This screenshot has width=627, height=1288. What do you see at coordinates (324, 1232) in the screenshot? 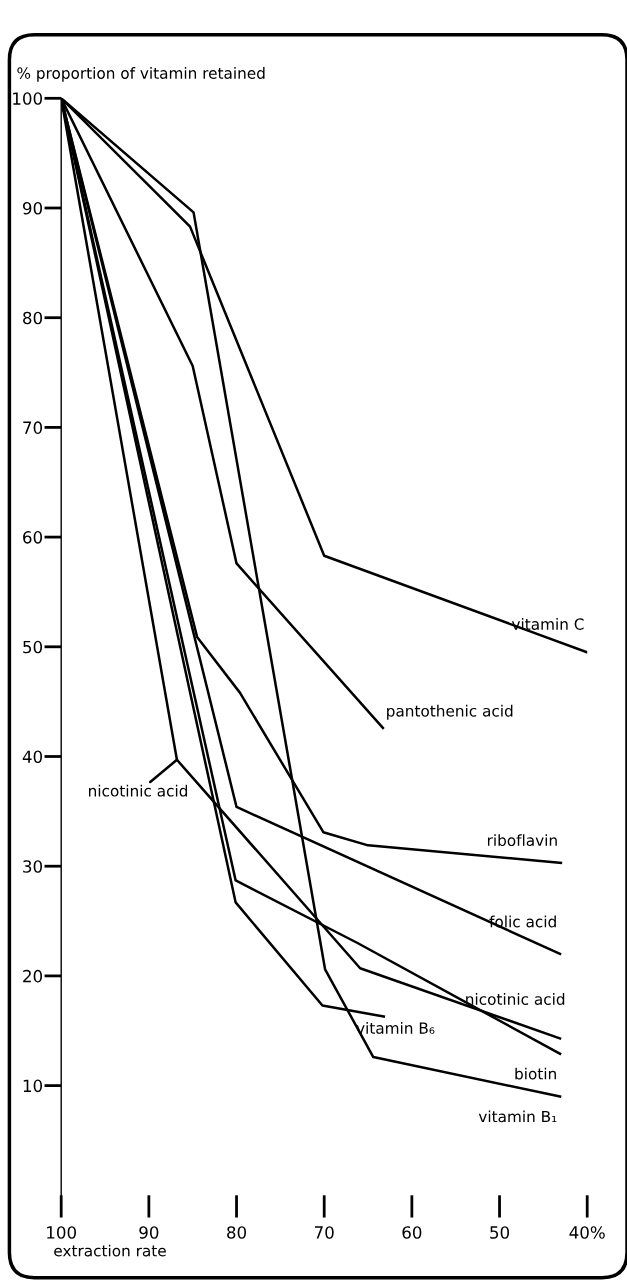
I see `x-tick-label: 70` at bounding box center [324, 1232].